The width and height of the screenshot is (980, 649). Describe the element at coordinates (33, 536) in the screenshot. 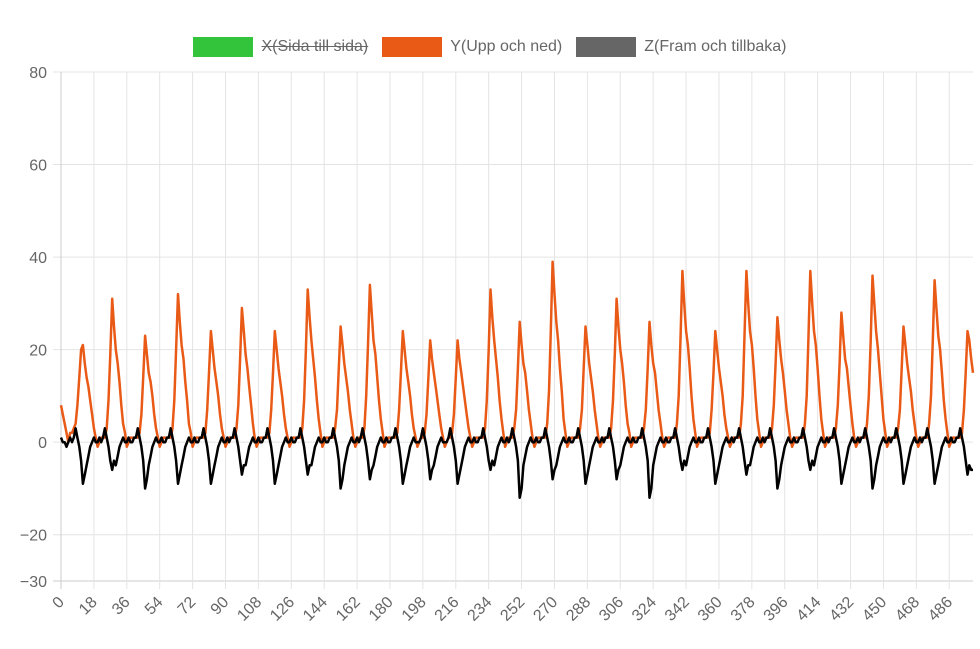

I see `y-tick-label: −20` at that location.